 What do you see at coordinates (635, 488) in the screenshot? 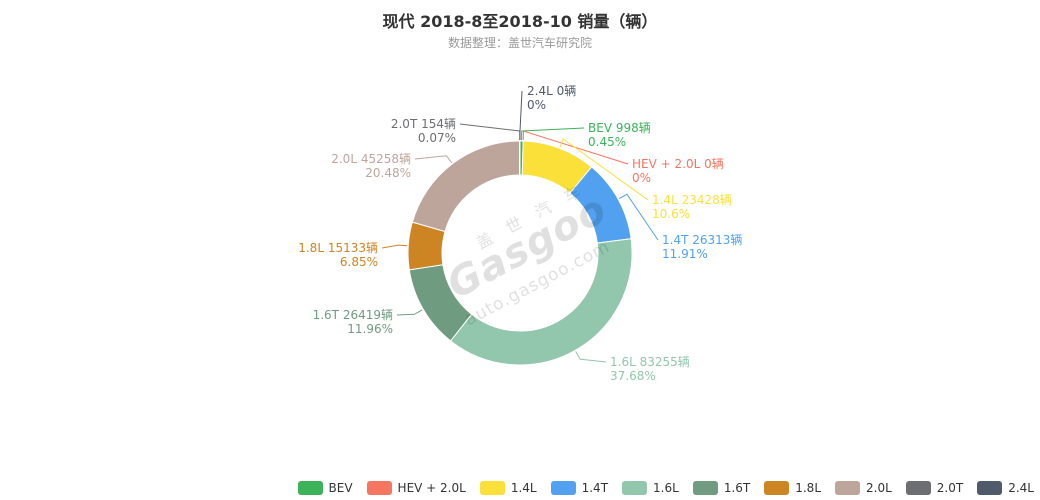
I see `legend-swatch-1-6l` at bounding box center [635, 488].